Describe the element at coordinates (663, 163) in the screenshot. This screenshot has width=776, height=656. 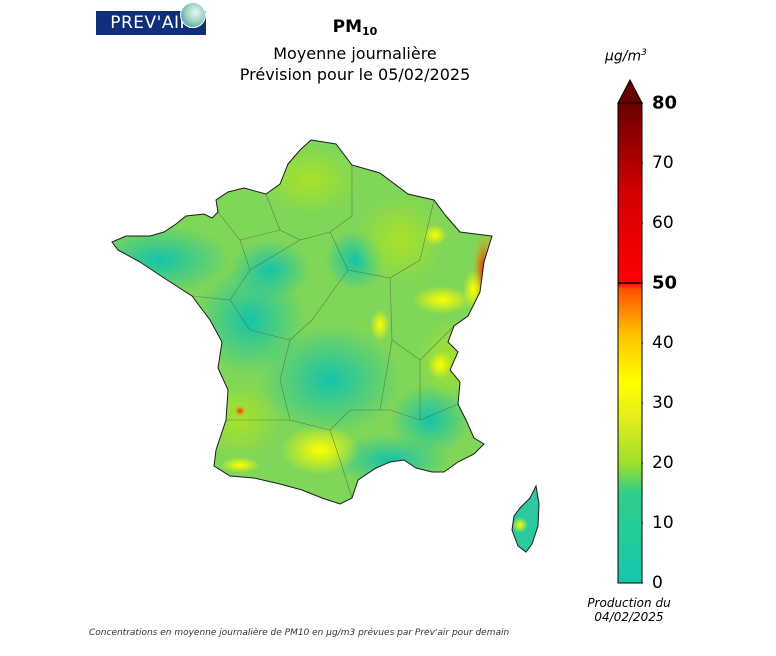
I see `colorbar-tick-label: 70` at that location.